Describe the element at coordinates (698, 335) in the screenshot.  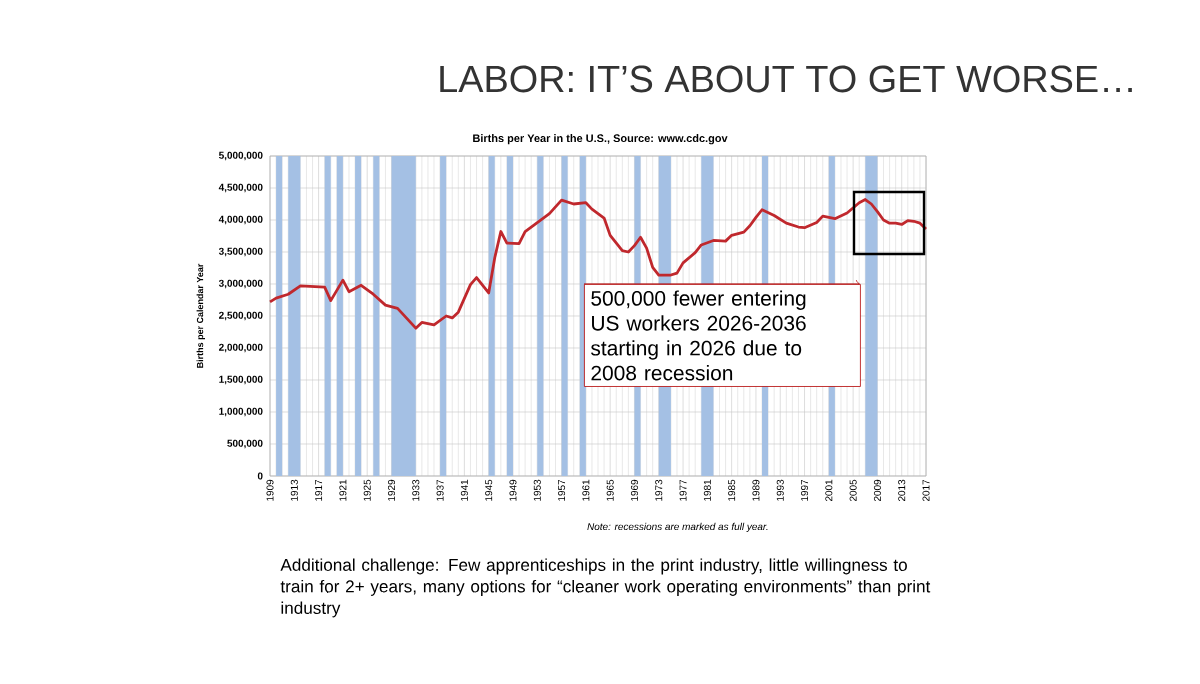
I see `annotation: 500,000 fewer entering US workers 2026-2036 starting in 2026 due to 2008 recession` at that location.